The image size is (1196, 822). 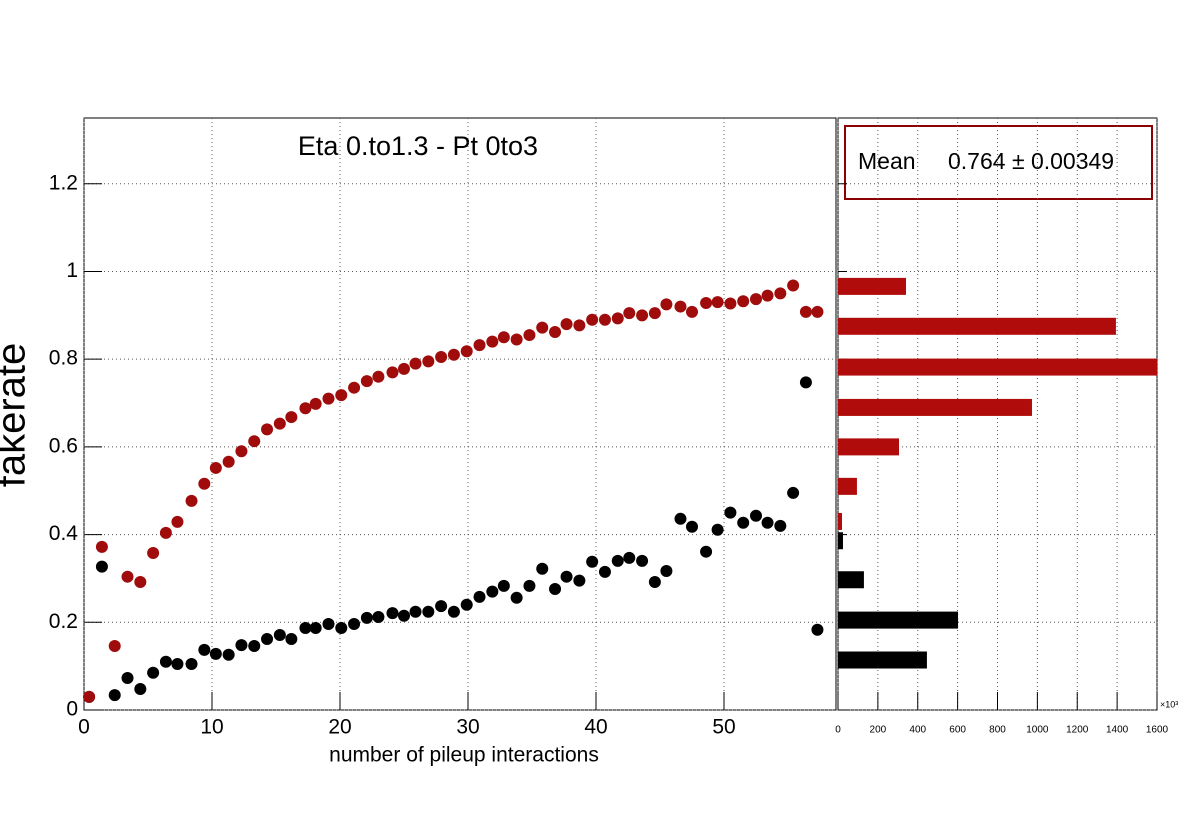 What do you see at coordinates (723, 727) in the screenshot?
I see `x-tick-label: 50` at bounding box center [723, 727].